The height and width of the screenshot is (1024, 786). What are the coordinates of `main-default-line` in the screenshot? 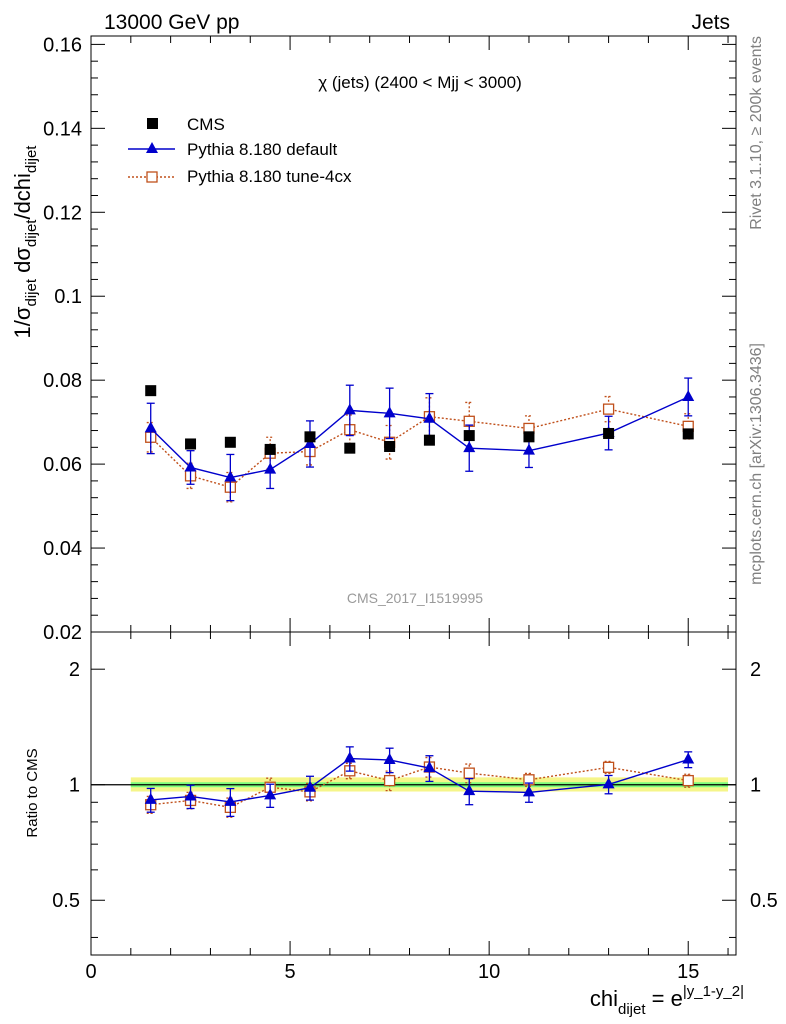 It's located at (419, 437).